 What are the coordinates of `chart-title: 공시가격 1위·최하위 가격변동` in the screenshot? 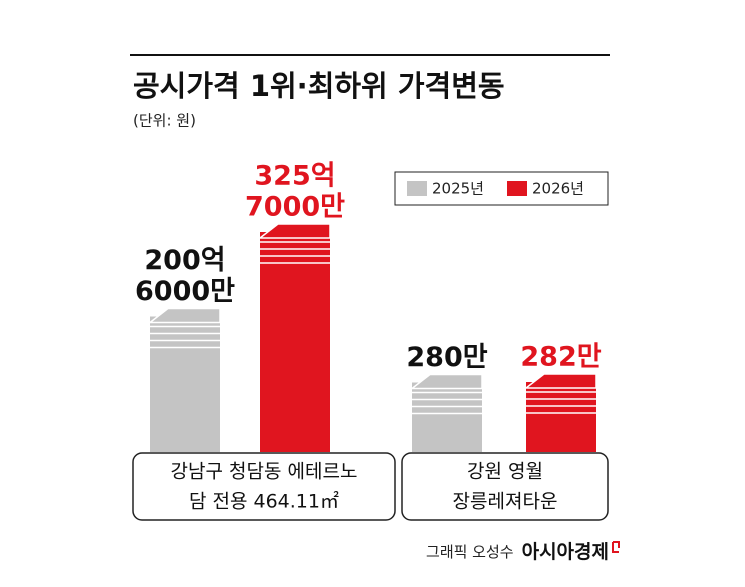 It's located at (319, 86).